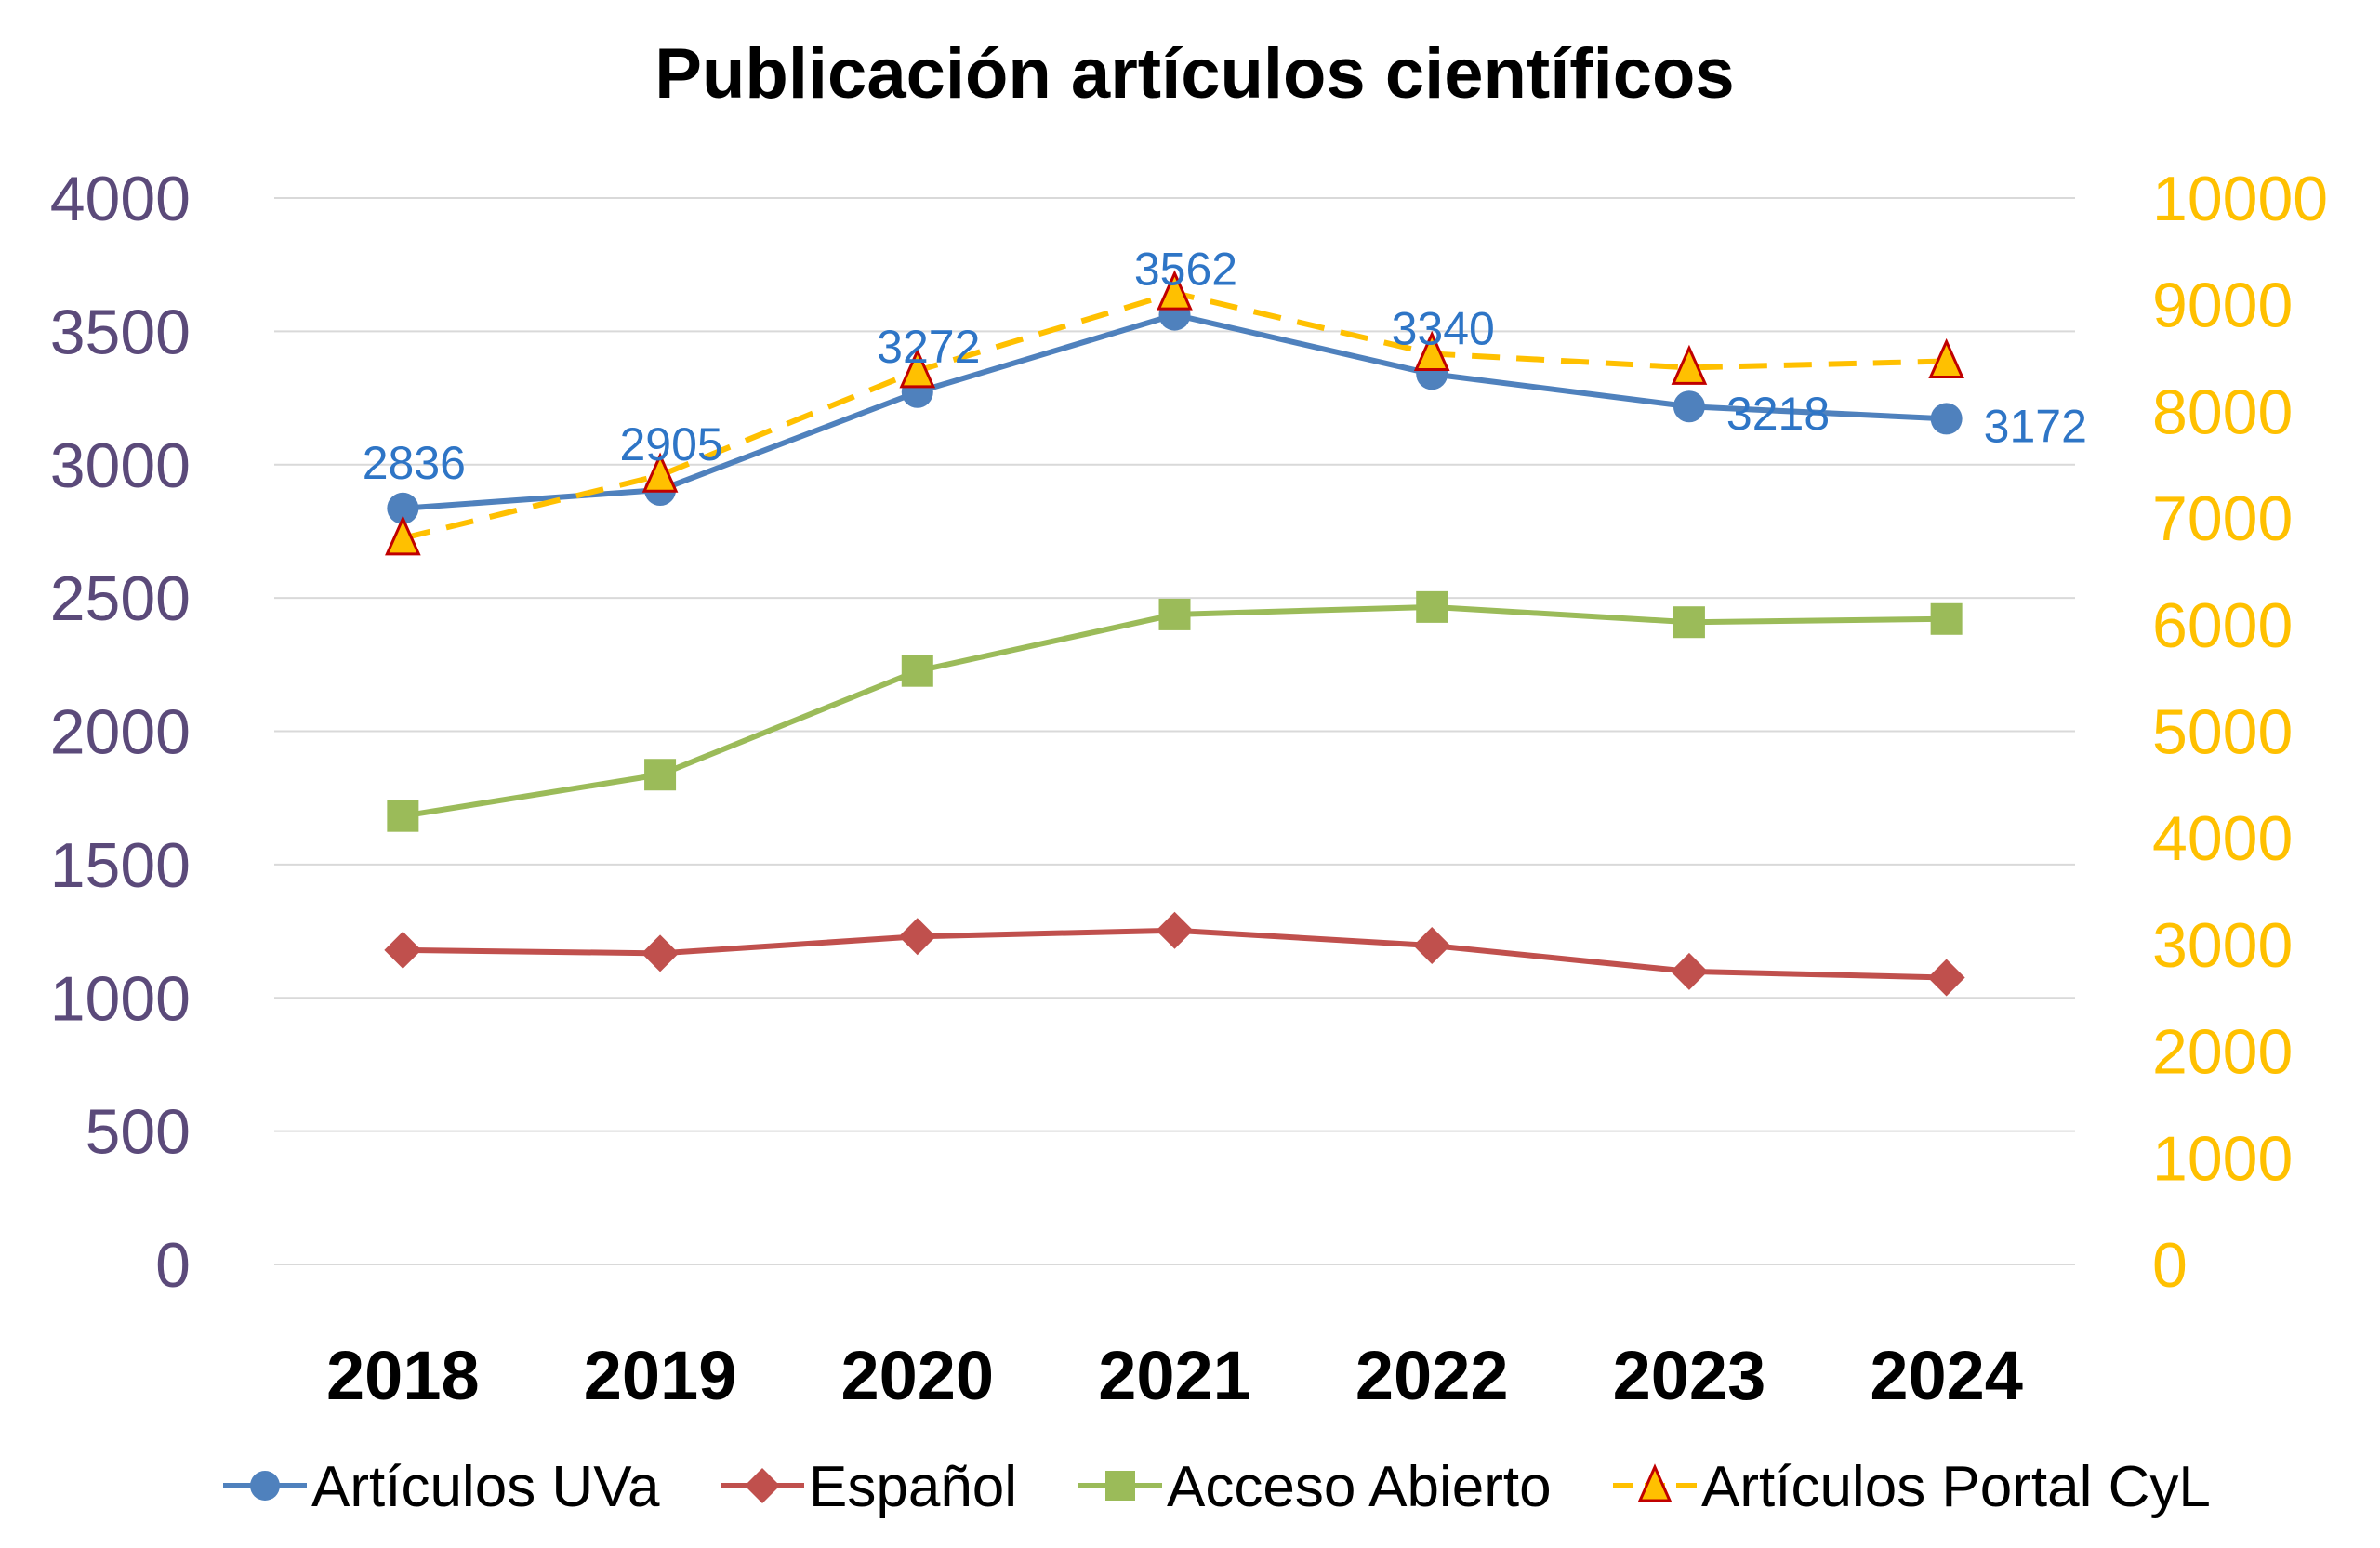  I want to click on legend-label: Español, so click(913, 1487).